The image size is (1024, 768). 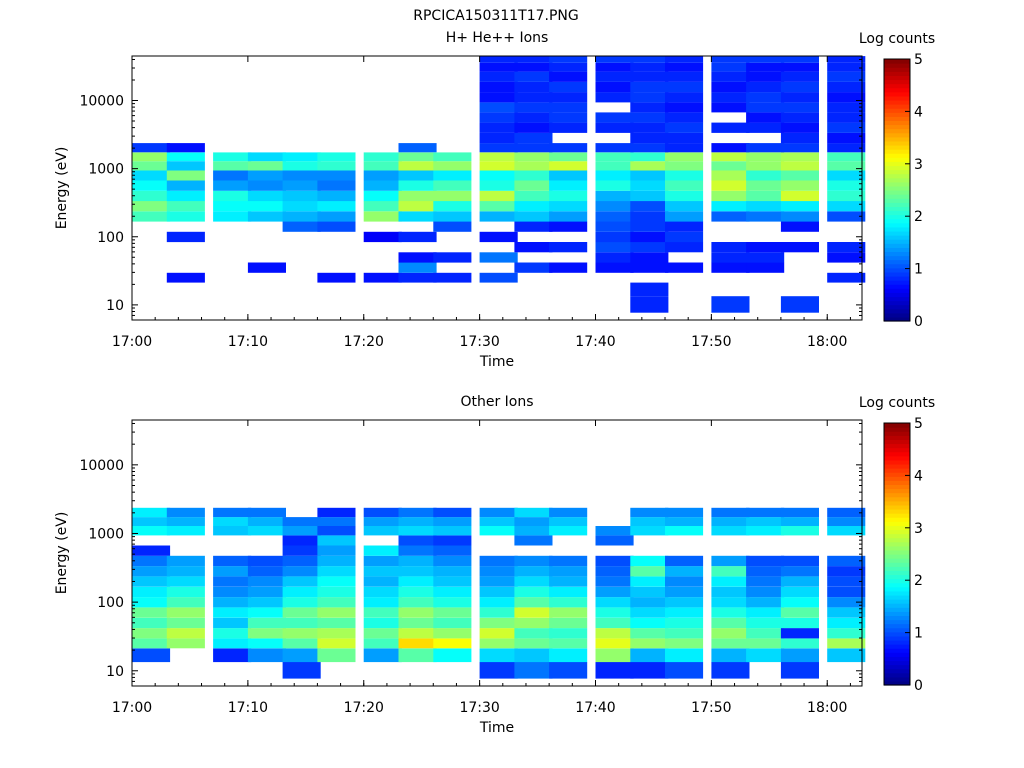 What do you see at coordinates (897, 544) in the screenshot?
I see `colorbar: 0 1 2 3 4 5 Log counts` at bounding box center [897, 544].